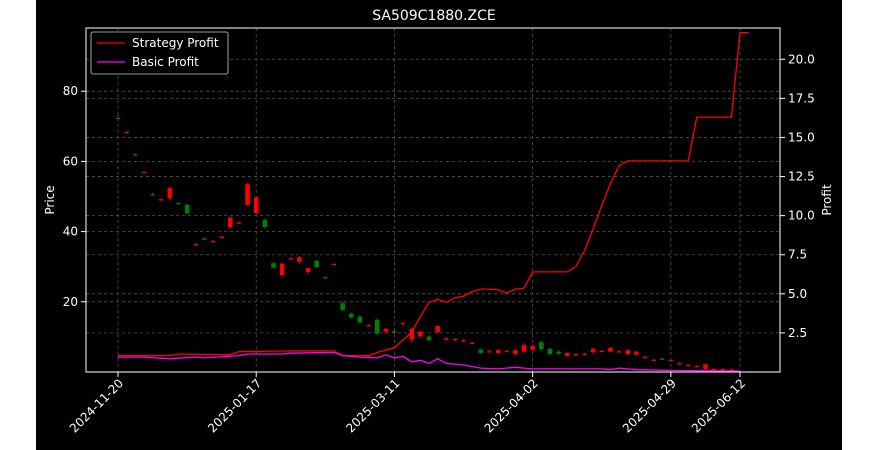 Image resolution: width=878 pixels, height=450 pixels. I want to click on y-axis-left-label: Price, so click(50, 199).